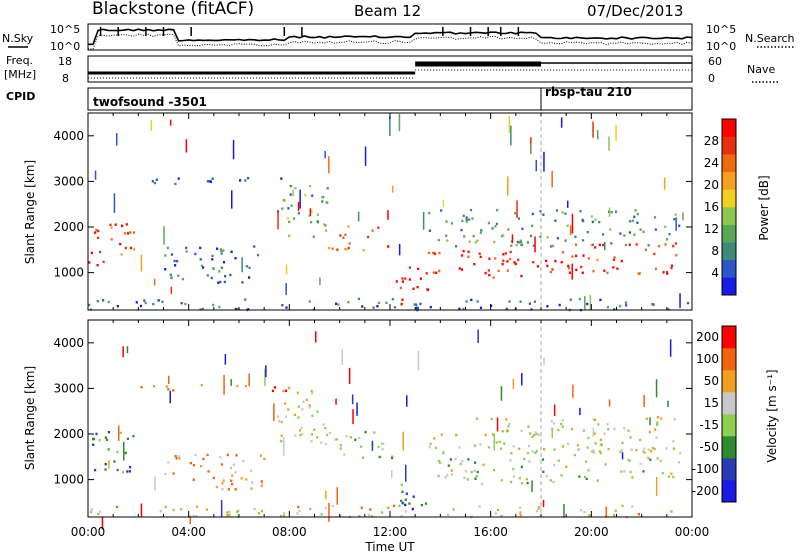  What do you see at coordinates (711, 185) in the screenshot?
I see `colorbar-tick-label: 20` at bounding box center [711, 185].